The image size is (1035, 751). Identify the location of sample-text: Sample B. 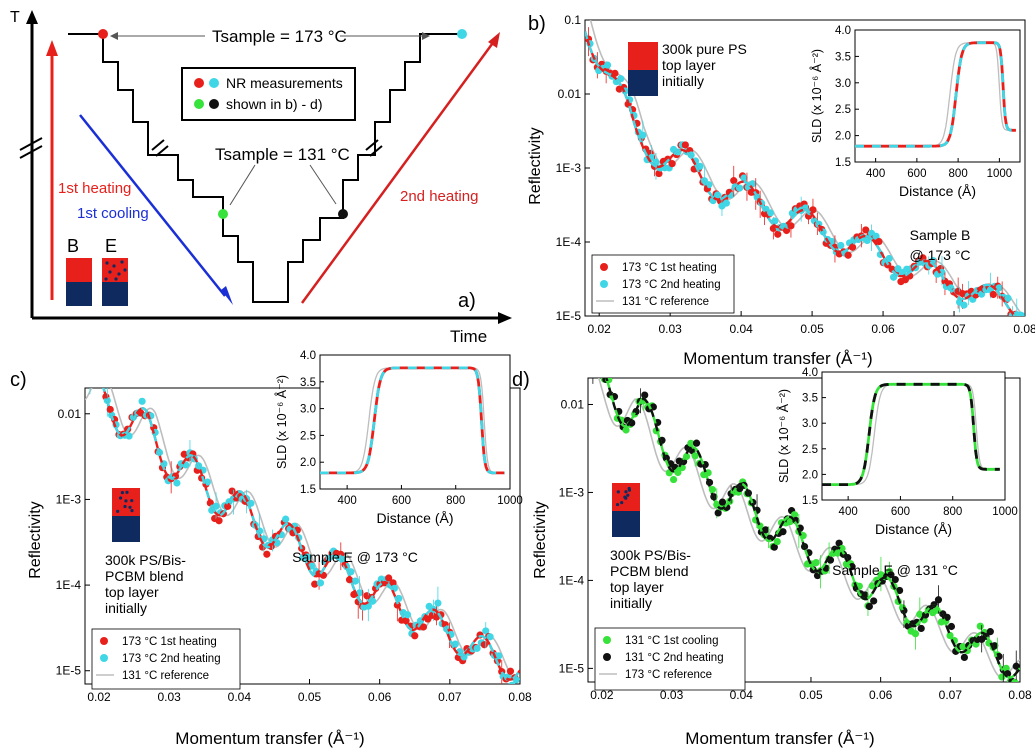
(940, 235).